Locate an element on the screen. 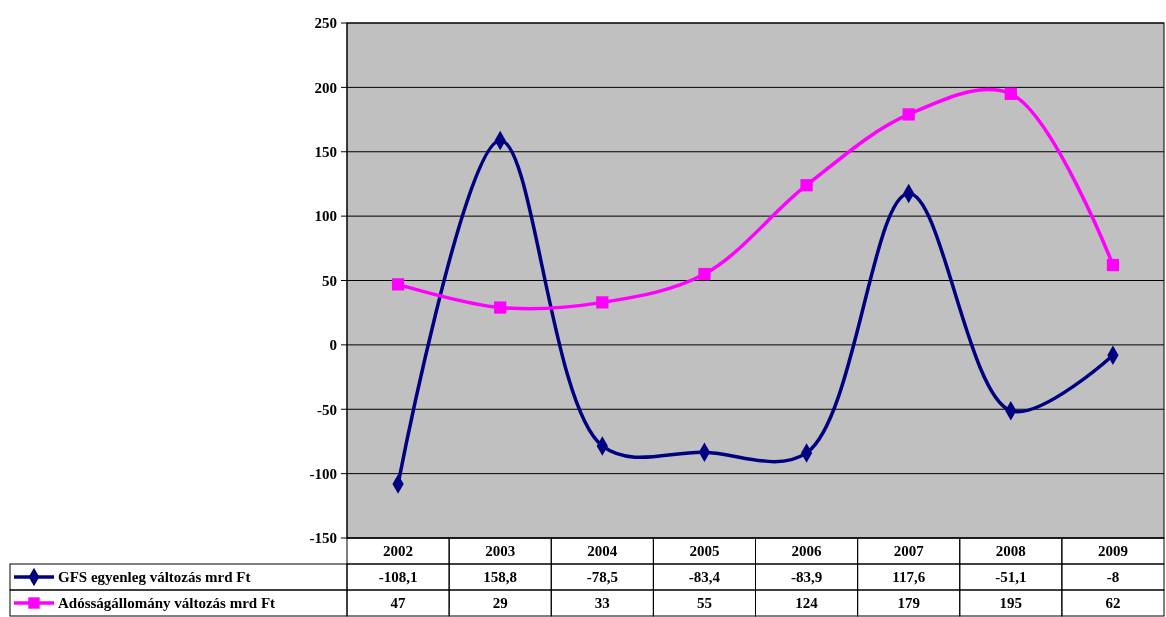 Image resolution: width=1166 pixels, height=617 pixels. legend-label: GFS egyenleg változás mrd Ft is located at coordinates (154, 577).